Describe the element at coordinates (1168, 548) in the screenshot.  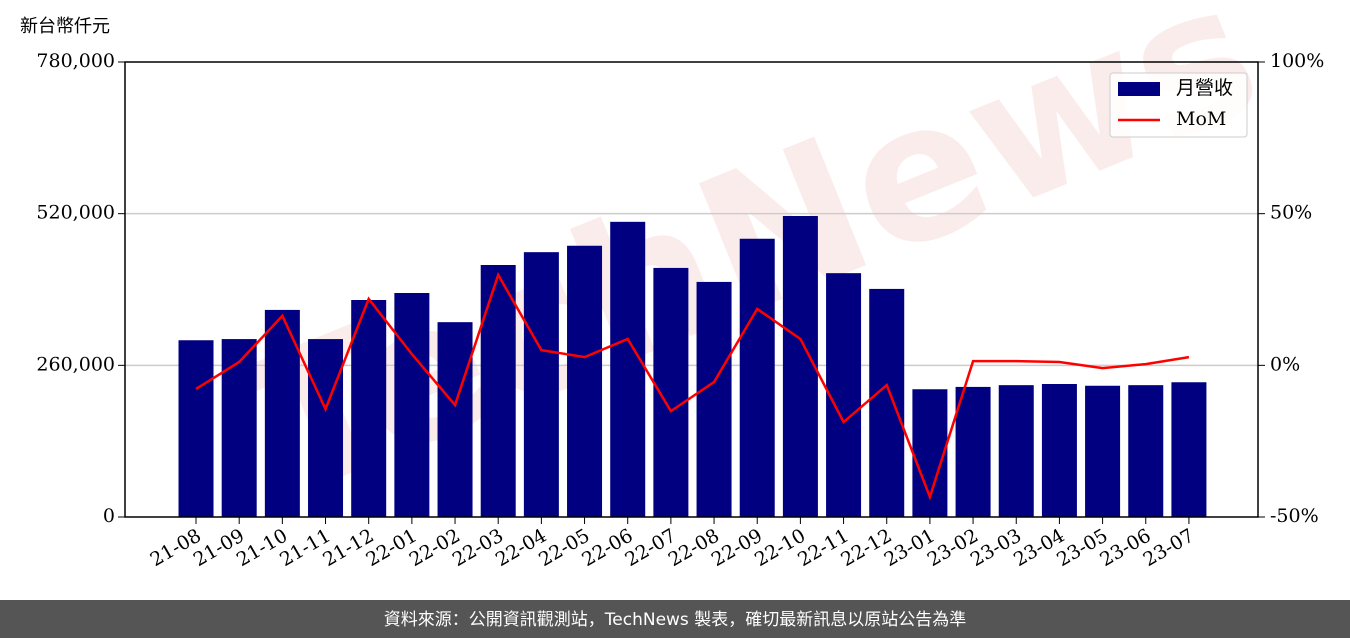
I see `x-tick-label: 23-07` at that location.